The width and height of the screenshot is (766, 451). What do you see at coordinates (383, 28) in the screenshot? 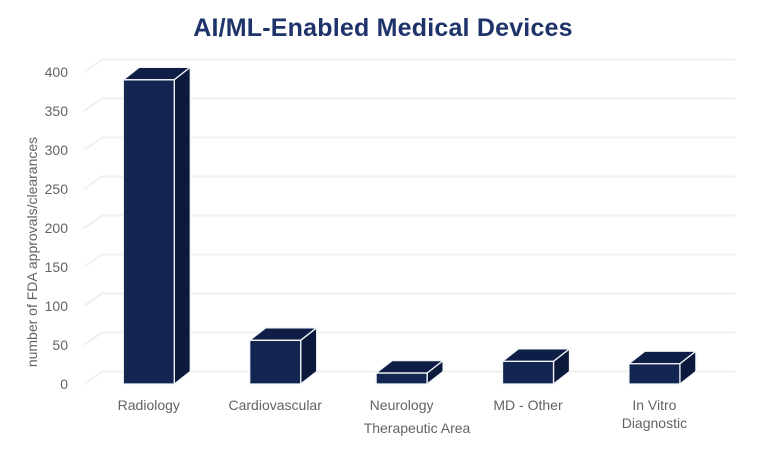
I see `chart-title: AI/ML-Enabled Medical Devices` at bounding box center [383, 28].